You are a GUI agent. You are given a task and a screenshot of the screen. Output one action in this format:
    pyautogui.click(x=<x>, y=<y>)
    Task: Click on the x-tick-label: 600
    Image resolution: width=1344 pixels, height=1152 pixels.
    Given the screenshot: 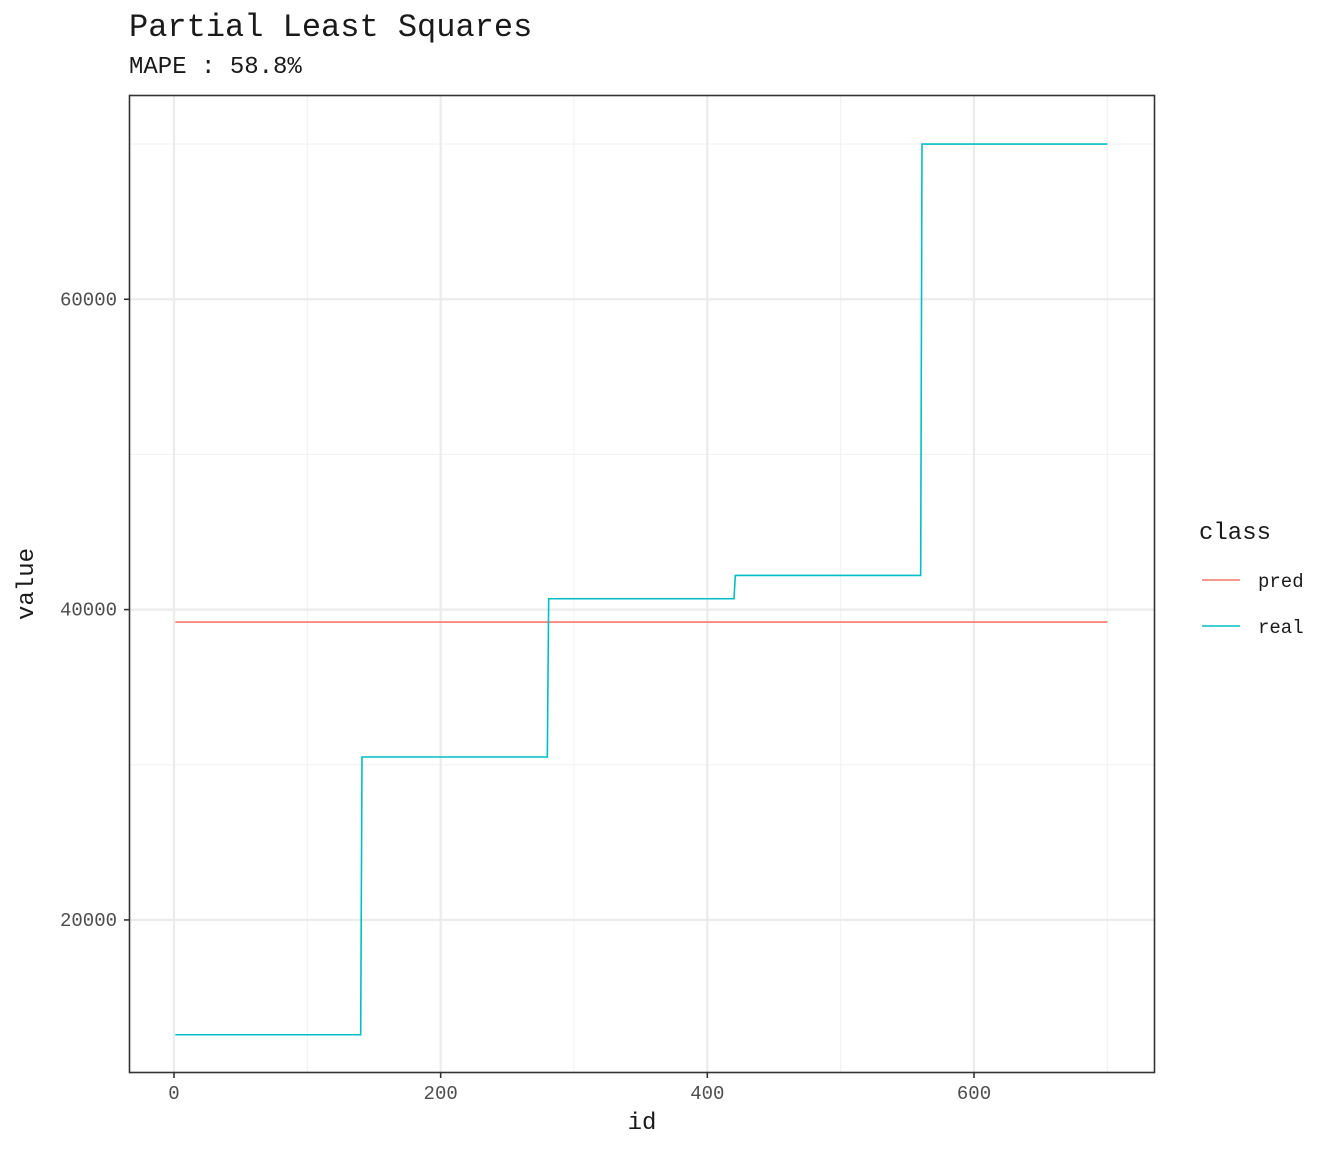 What is the action you would take?
    pyautogui.click(x=974, y=1094)
    